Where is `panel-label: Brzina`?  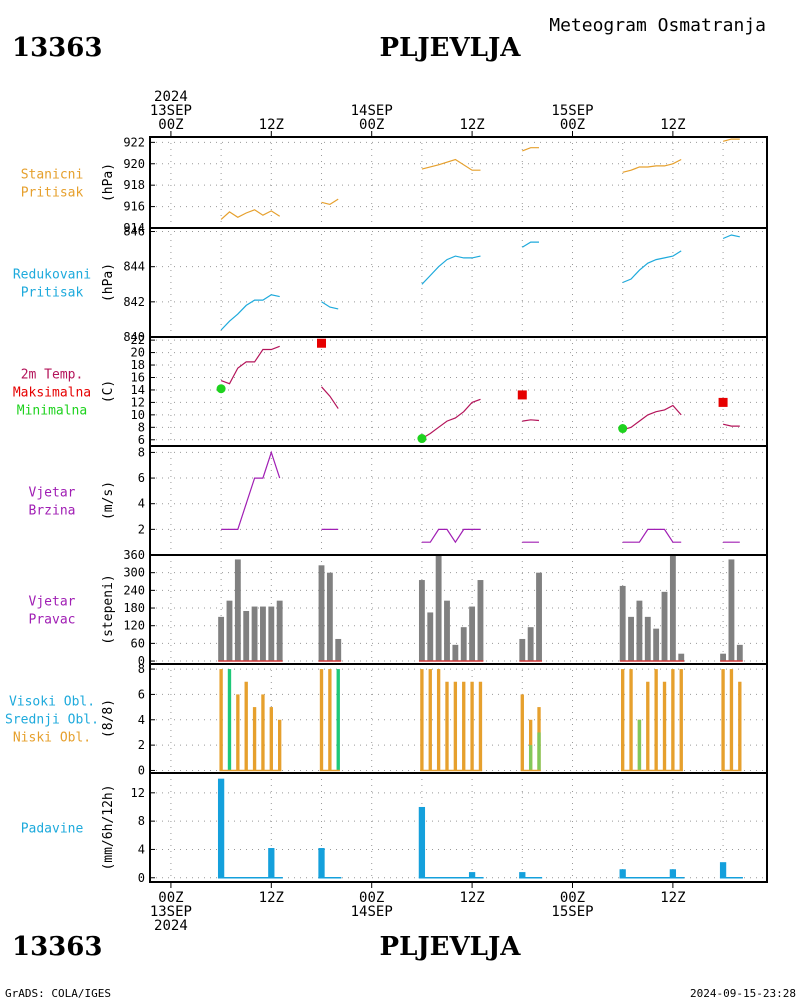 panel-label: Brzina is located at coordinates (52, 511).